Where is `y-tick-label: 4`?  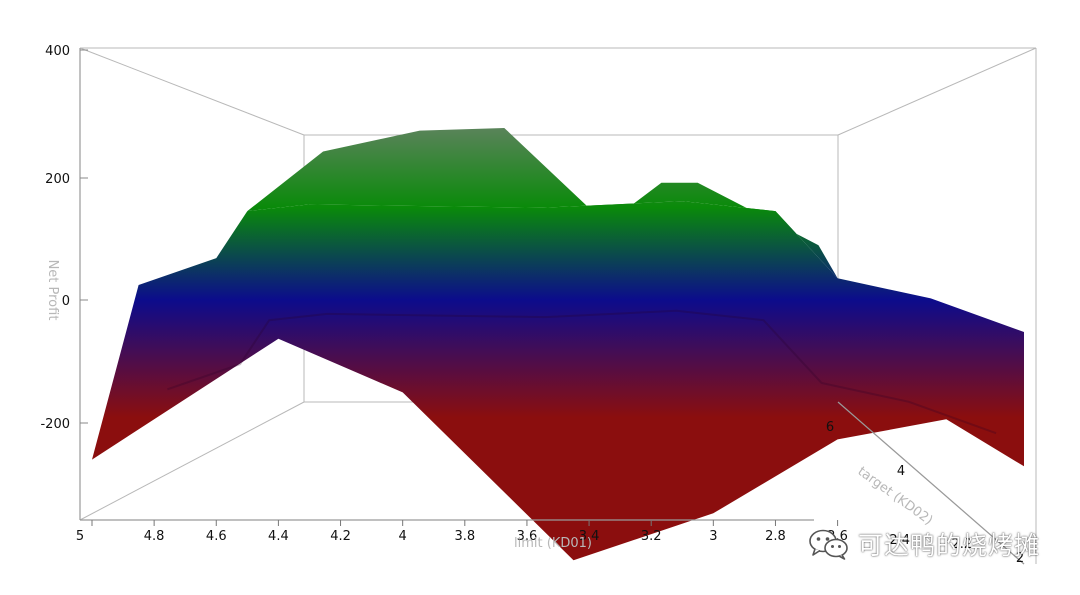 y-tick-label: 4 is located at coordinates (901, 471).